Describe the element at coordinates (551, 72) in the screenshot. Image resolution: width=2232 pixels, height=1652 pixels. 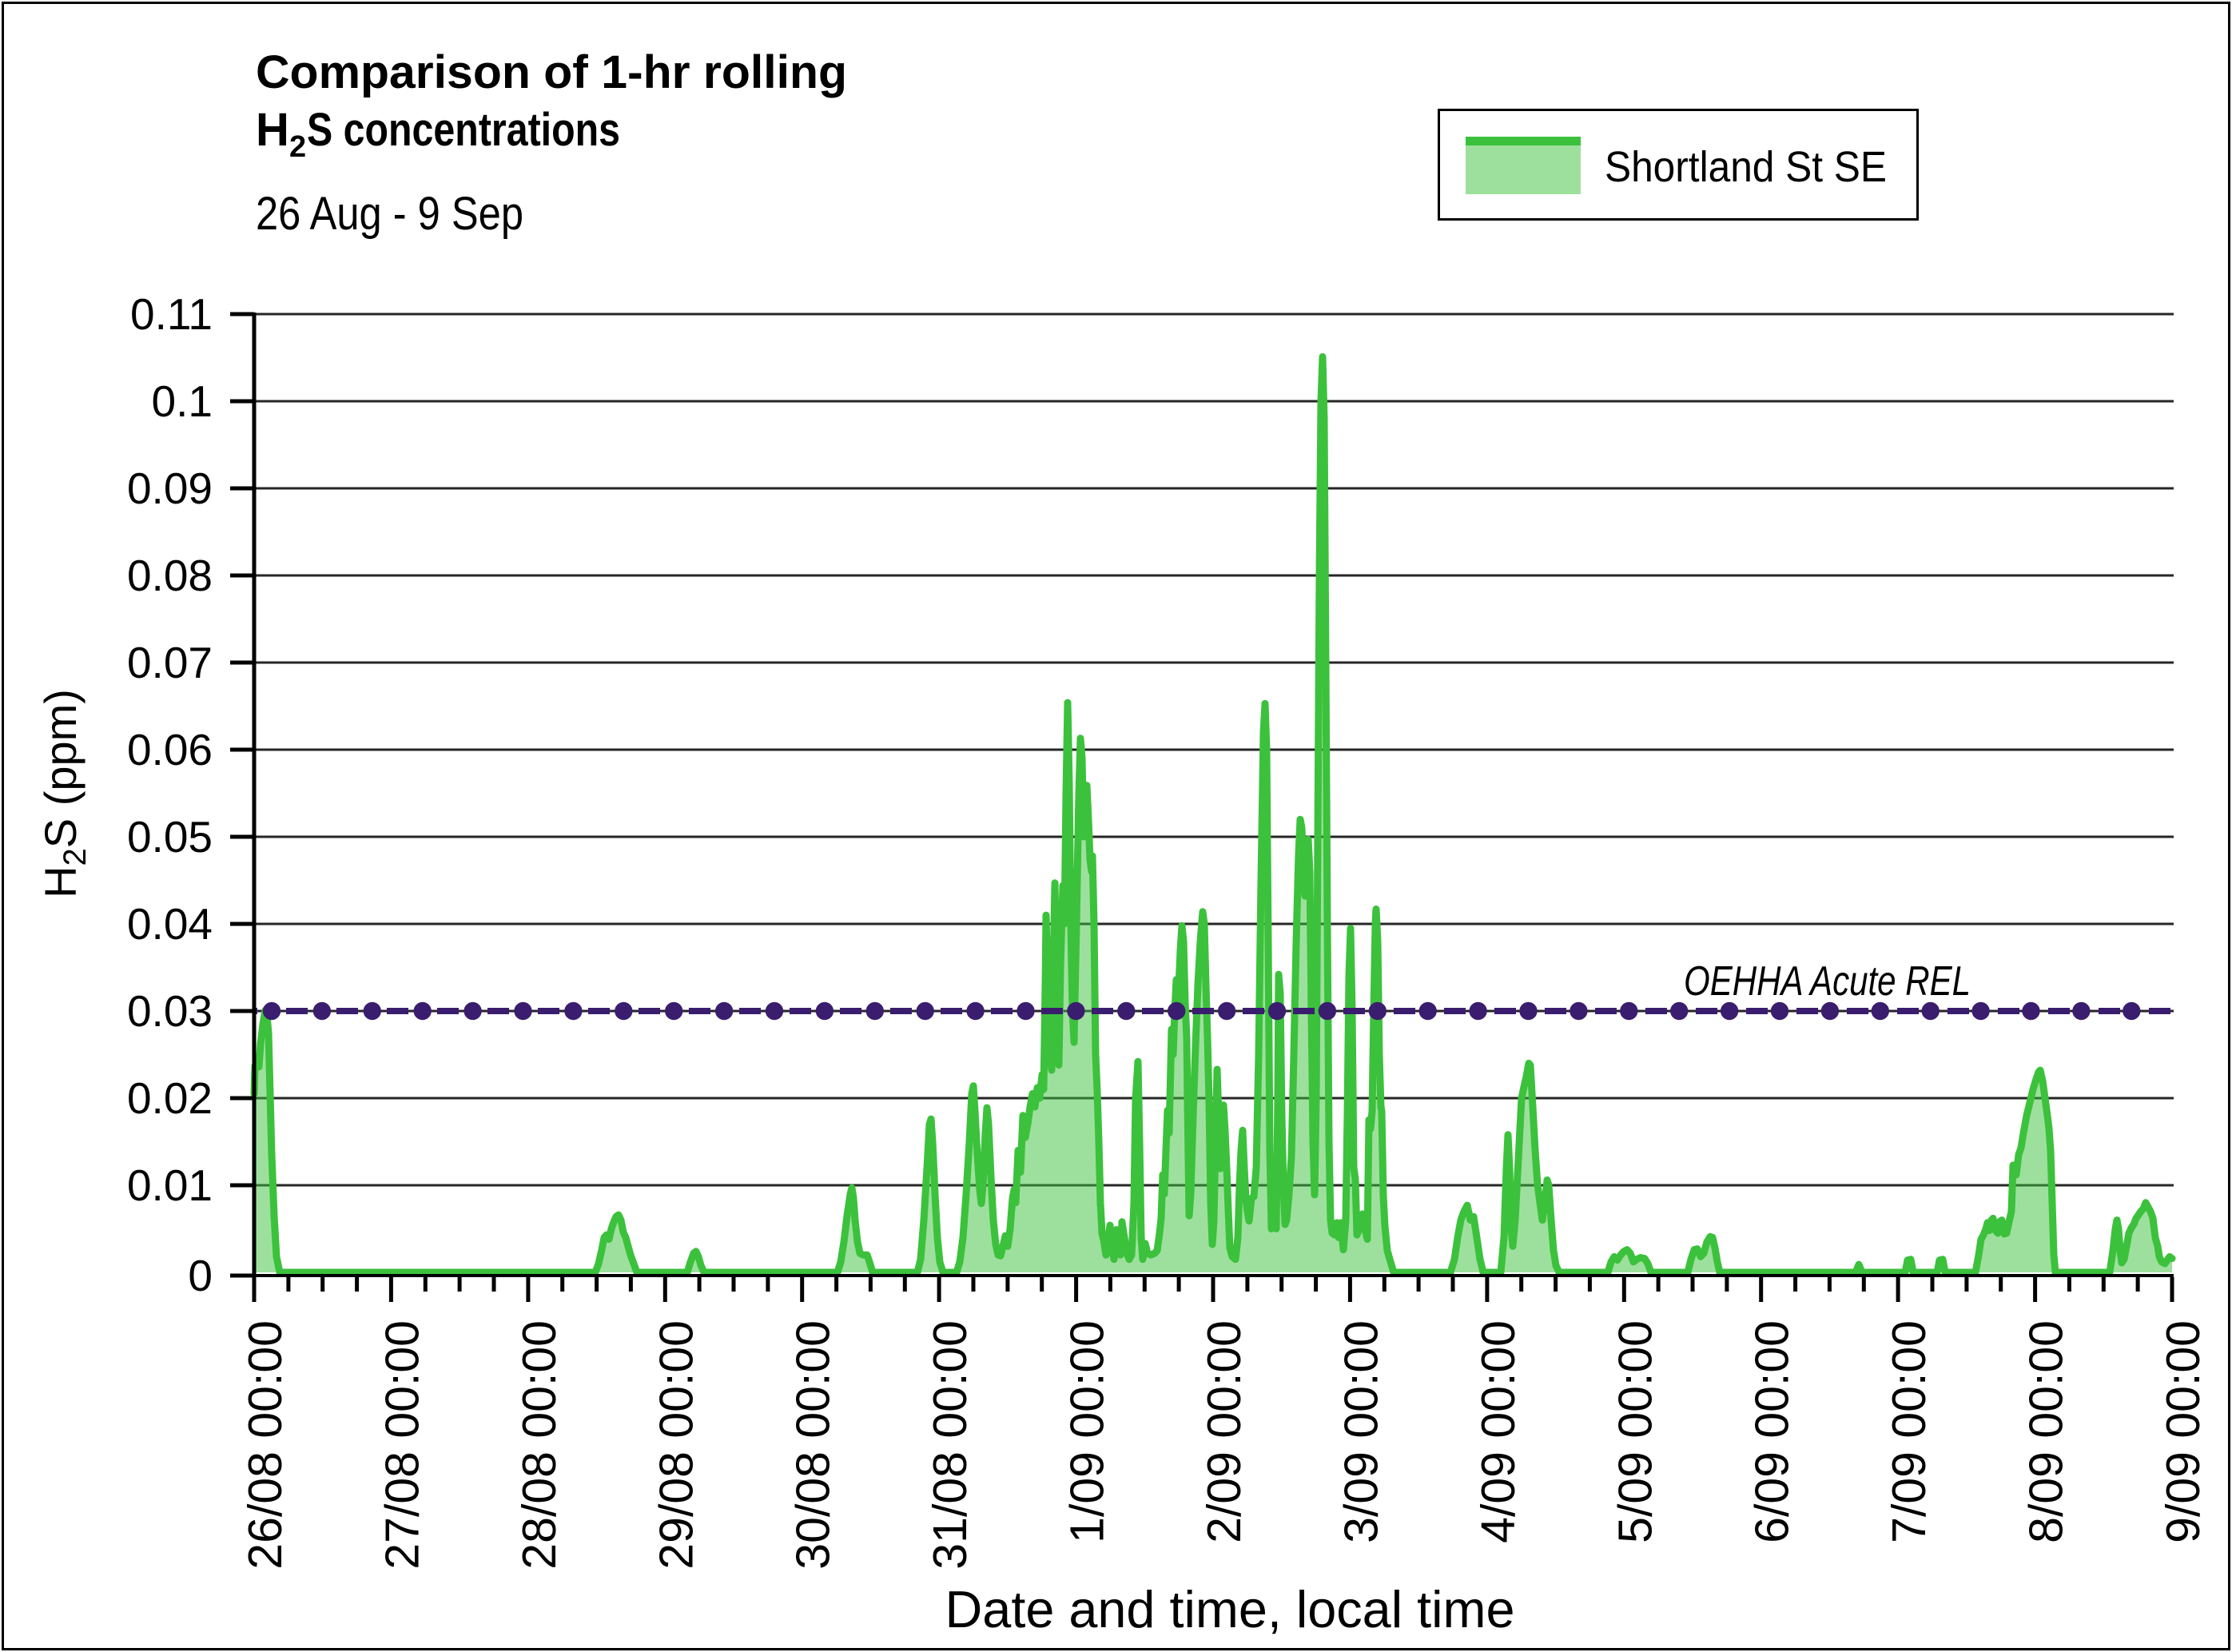
I see `svg-text: Comparison of 1-hr rolling` at that location.